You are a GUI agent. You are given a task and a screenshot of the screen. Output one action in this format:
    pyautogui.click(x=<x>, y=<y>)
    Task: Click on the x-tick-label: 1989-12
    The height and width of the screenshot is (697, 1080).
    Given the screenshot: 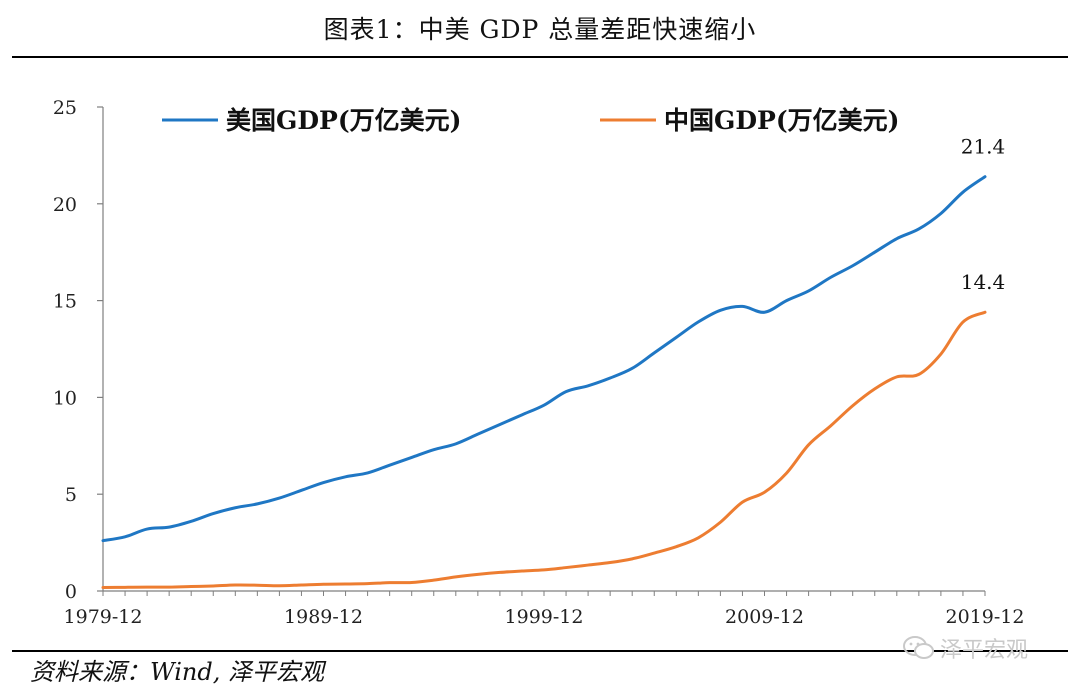 What is the action you would take?
    pyautogui.click(x=323, y=617)
    